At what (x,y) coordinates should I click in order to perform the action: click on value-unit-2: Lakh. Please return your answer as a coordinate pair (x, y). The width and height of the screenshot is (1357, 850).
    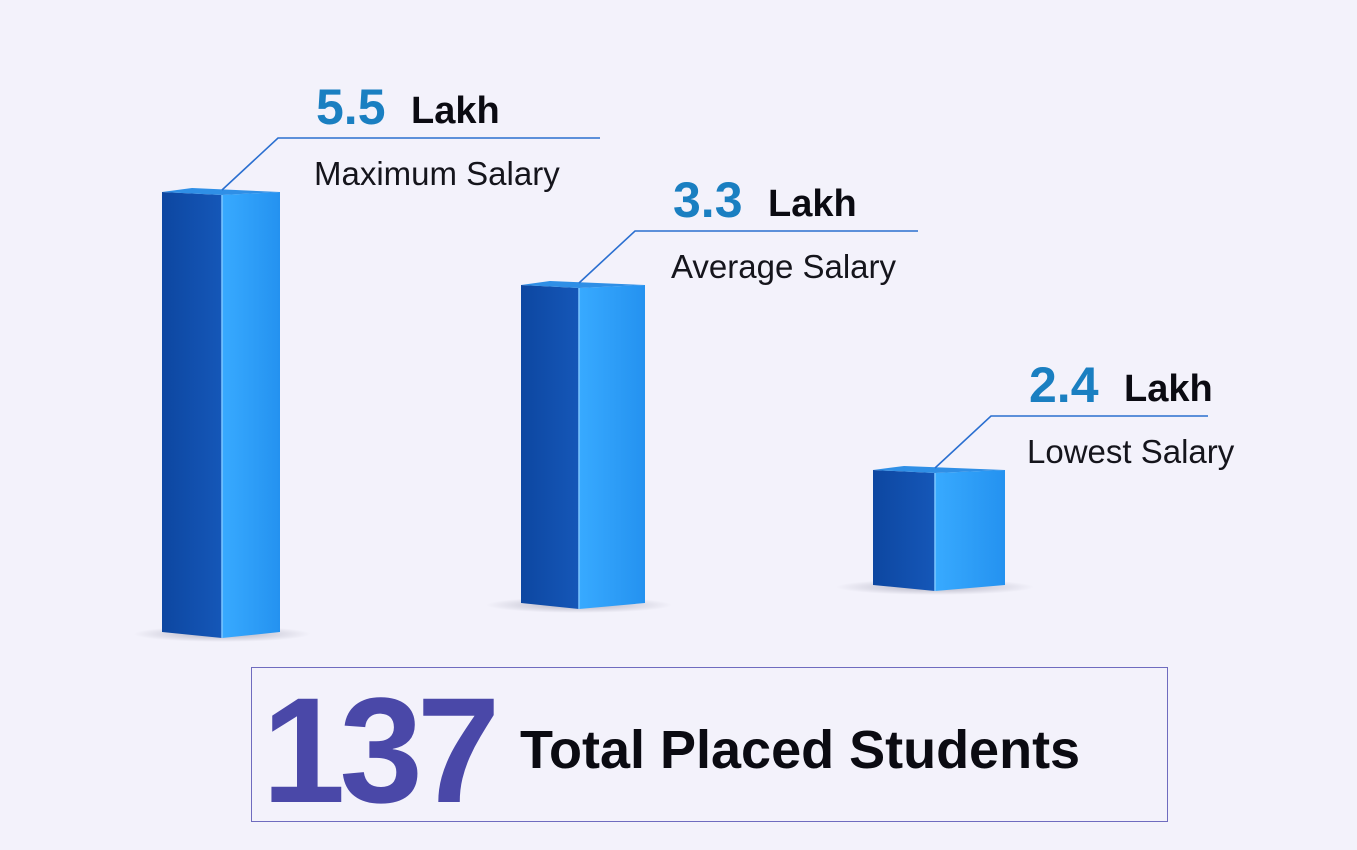
    Looking at the image, I should click on (812, 204).